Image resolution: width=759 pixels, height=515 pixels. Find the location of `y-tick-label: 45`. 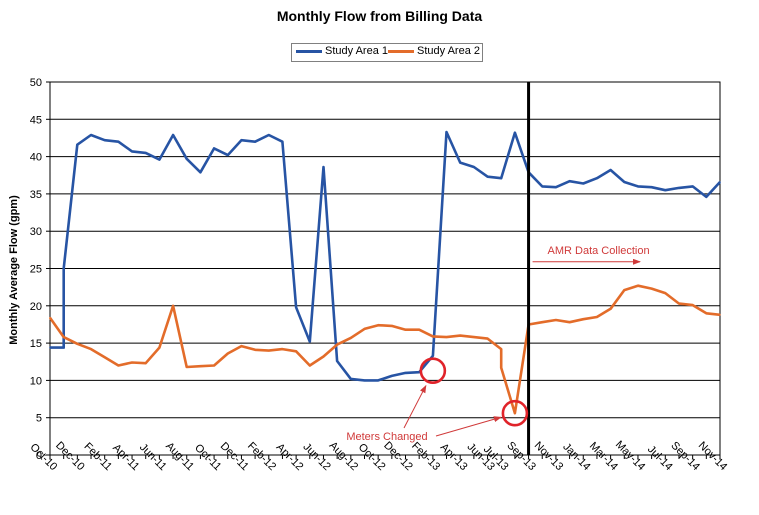

y-tick-label: 45 is located at coordinates (36, 120).